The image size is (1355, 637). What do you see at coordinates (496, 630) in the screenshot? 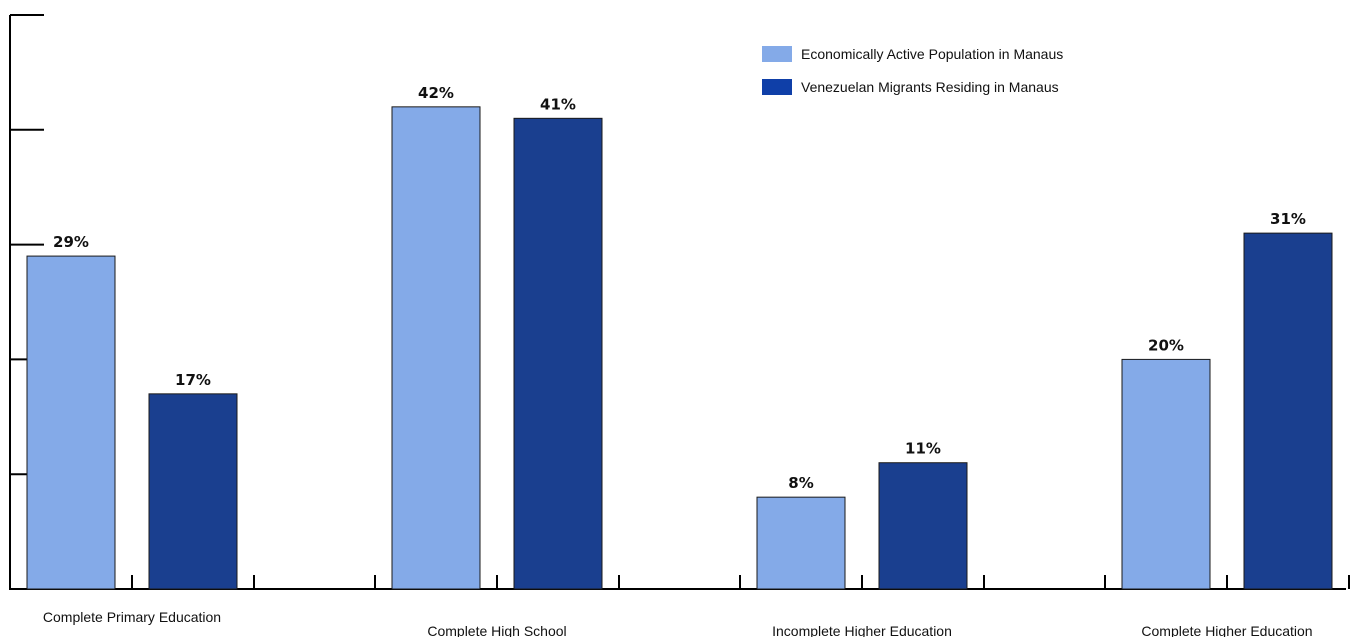
I see `category-label-1: Complete High School` at bounding box center [496, 630].